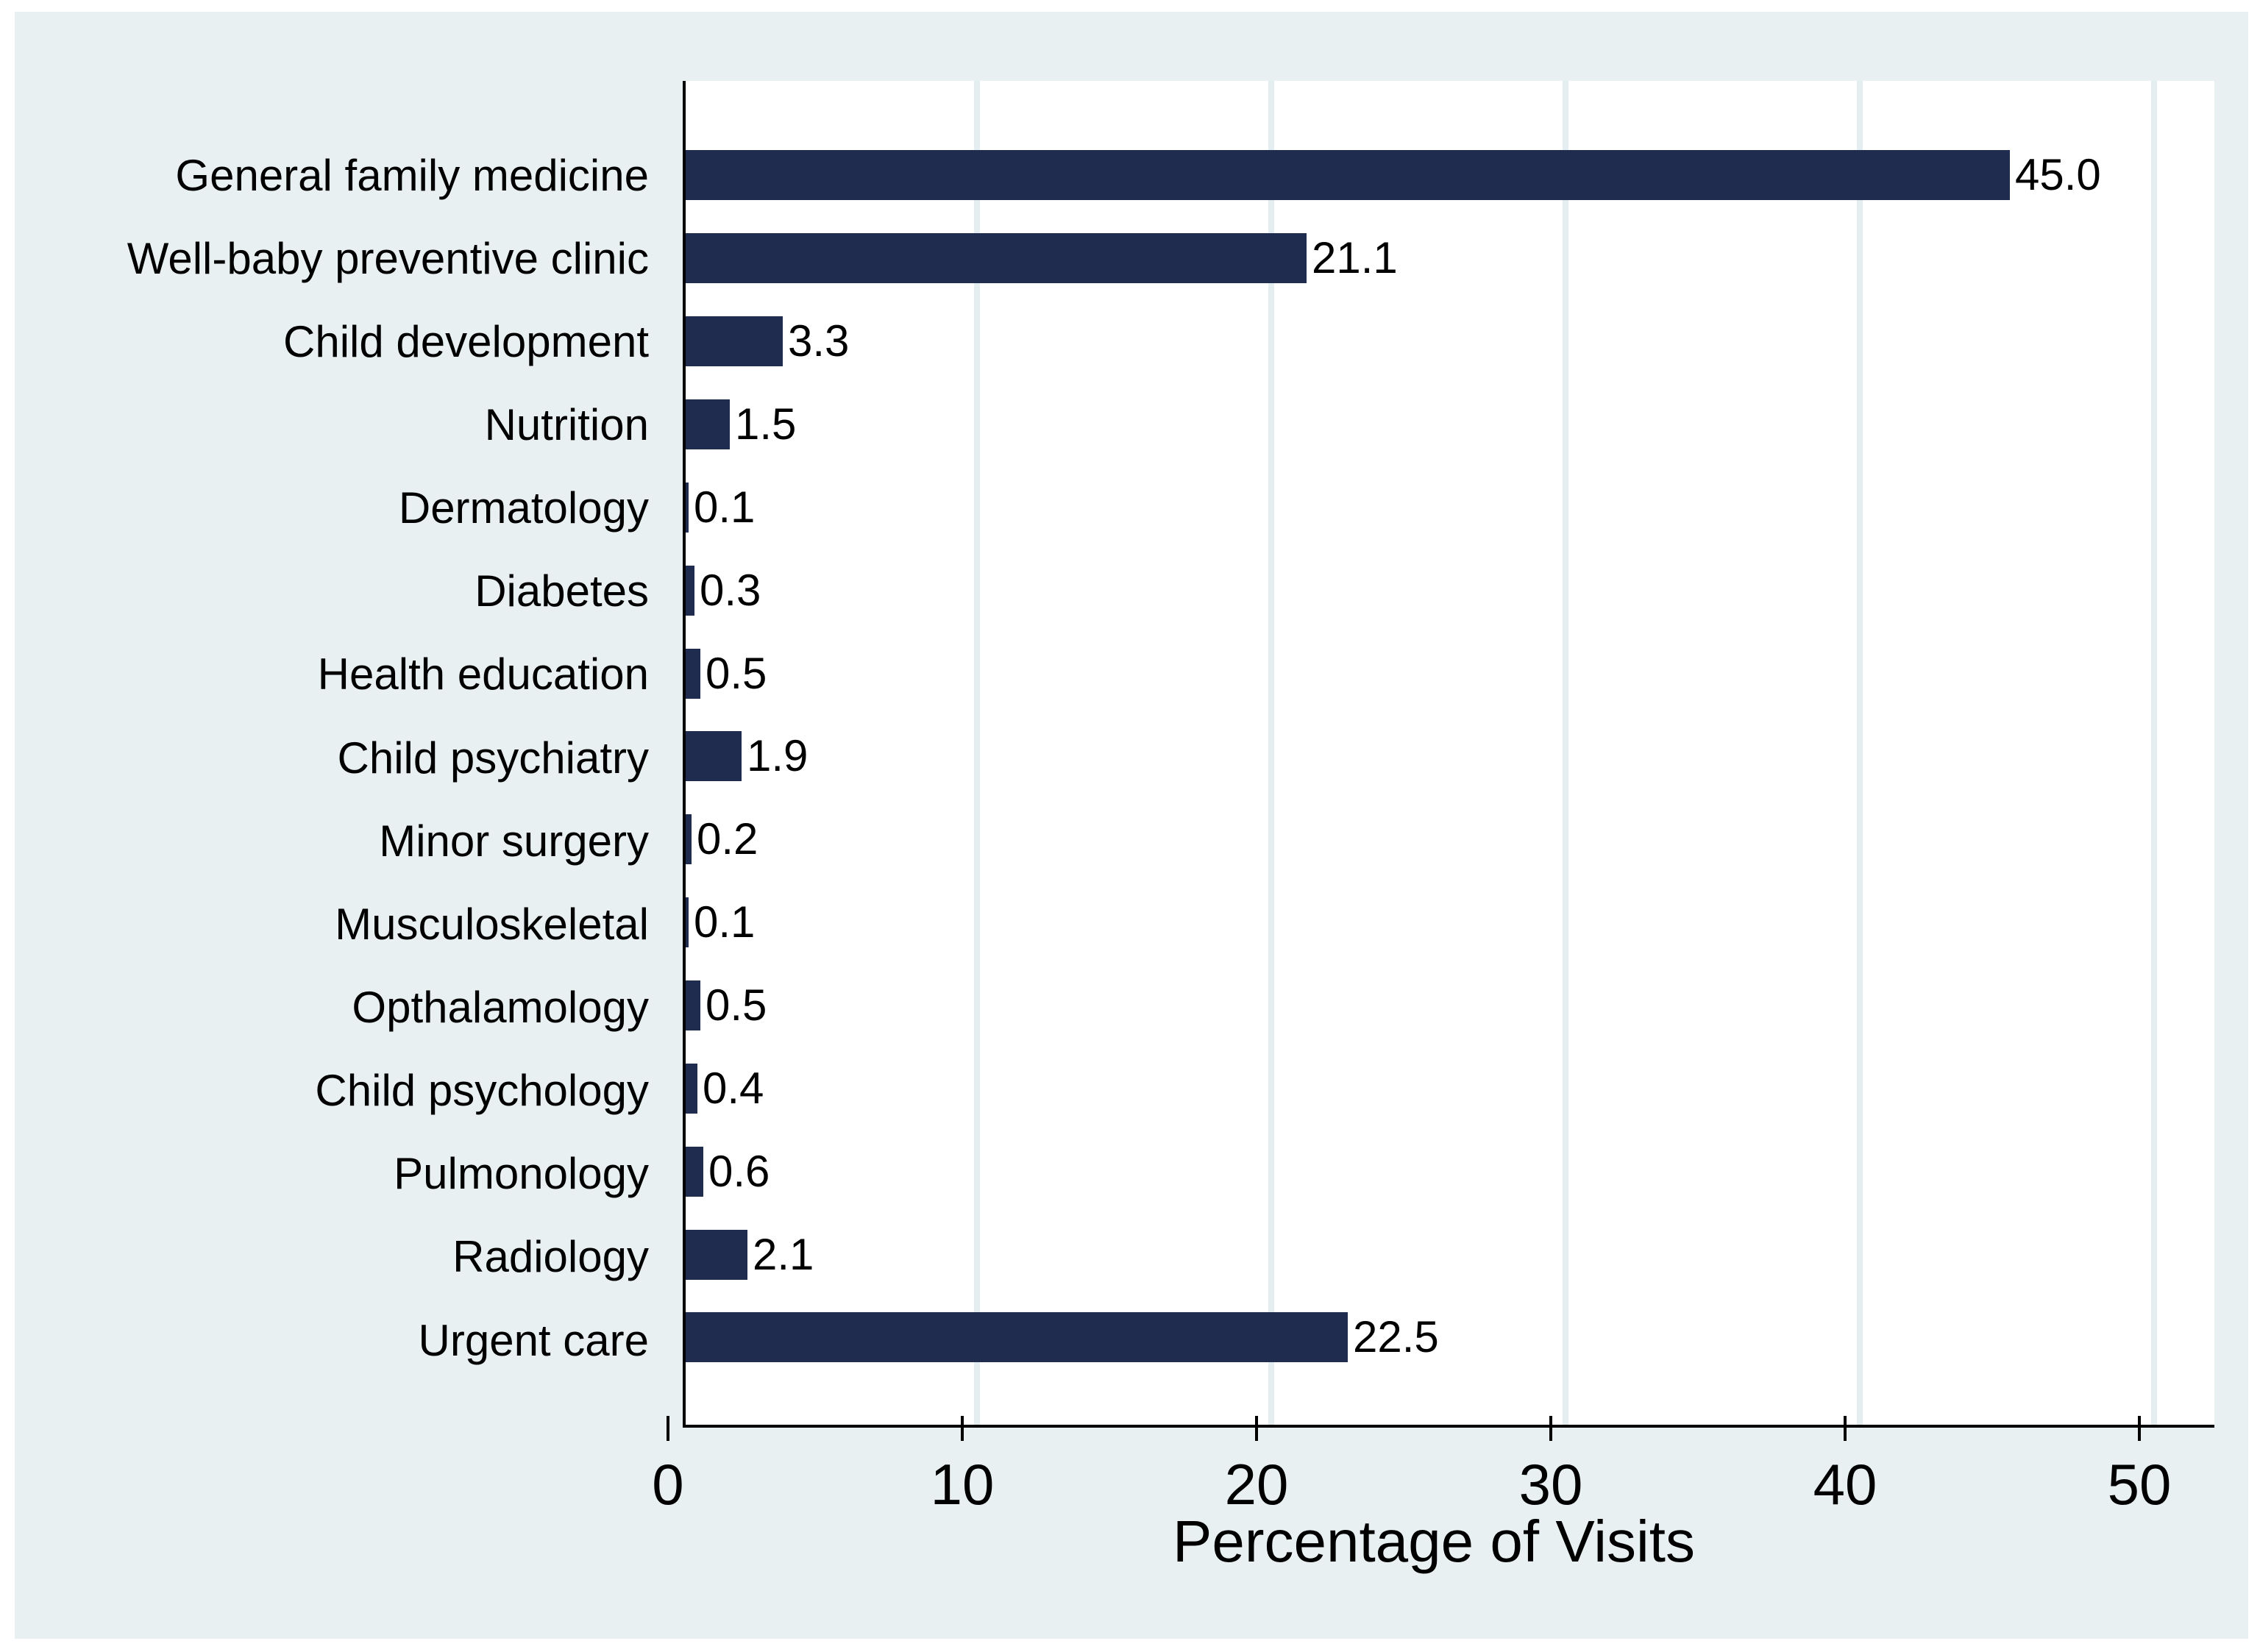 The height and width of the screenshot is (1652, 2260). I want to click on category-row: Urgent care, so click(340, 1341).